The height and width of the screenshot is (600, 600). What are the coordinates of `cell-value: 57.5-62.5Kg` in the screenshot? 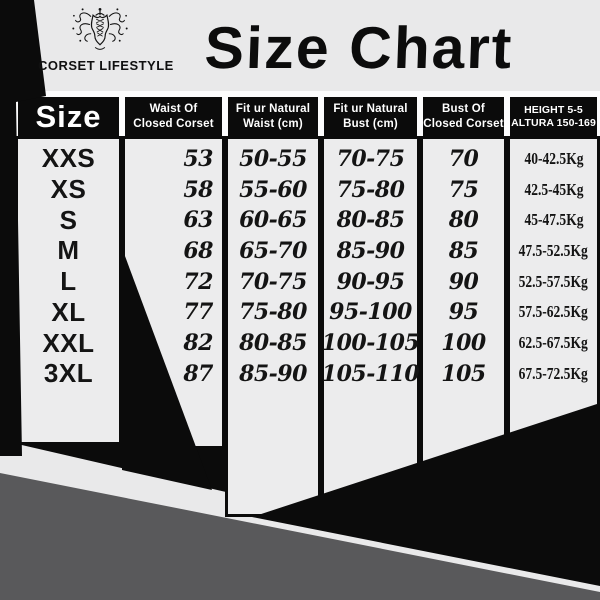 It's located at (553, 312).